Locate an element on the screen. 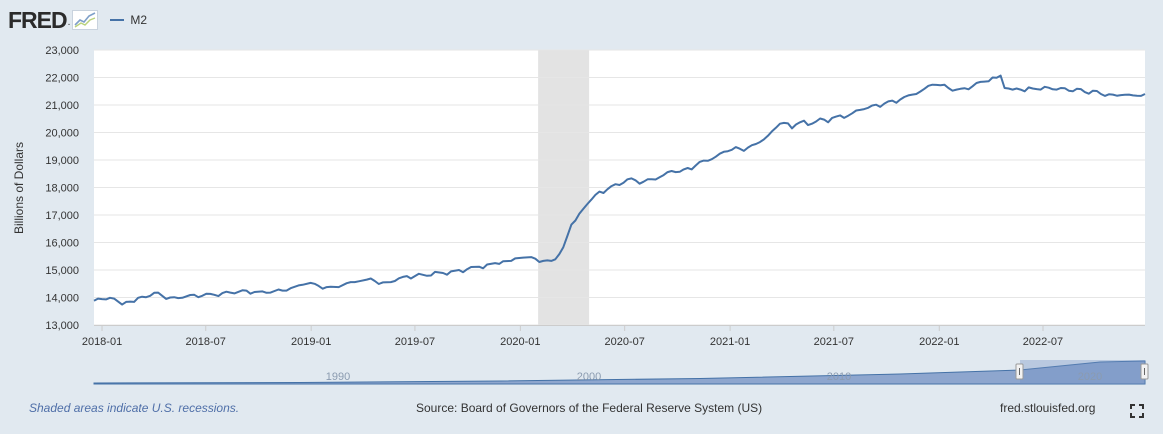 The width and height of the screenshot is (1163, 434). y-tick-label: 20,000 is located at coordinates (62, 134).